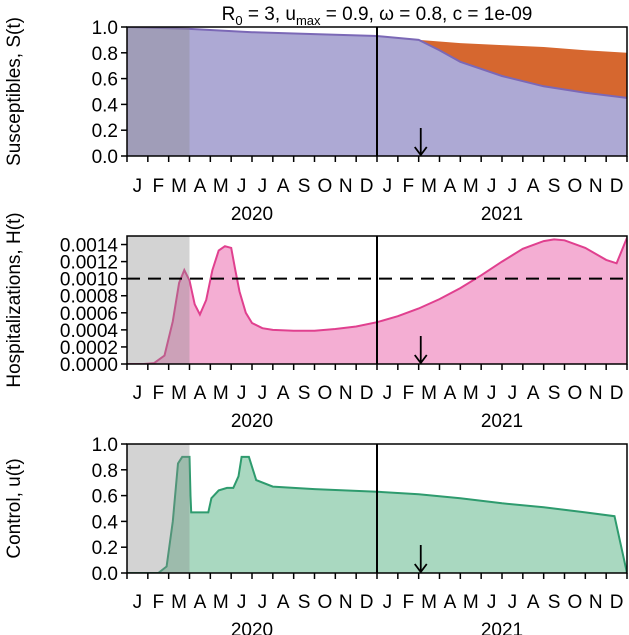  What do you see at coordinates (89, 246) in the screenshot?
I see `y-tick-label: 0.0014` at bounding box center [89, 246].